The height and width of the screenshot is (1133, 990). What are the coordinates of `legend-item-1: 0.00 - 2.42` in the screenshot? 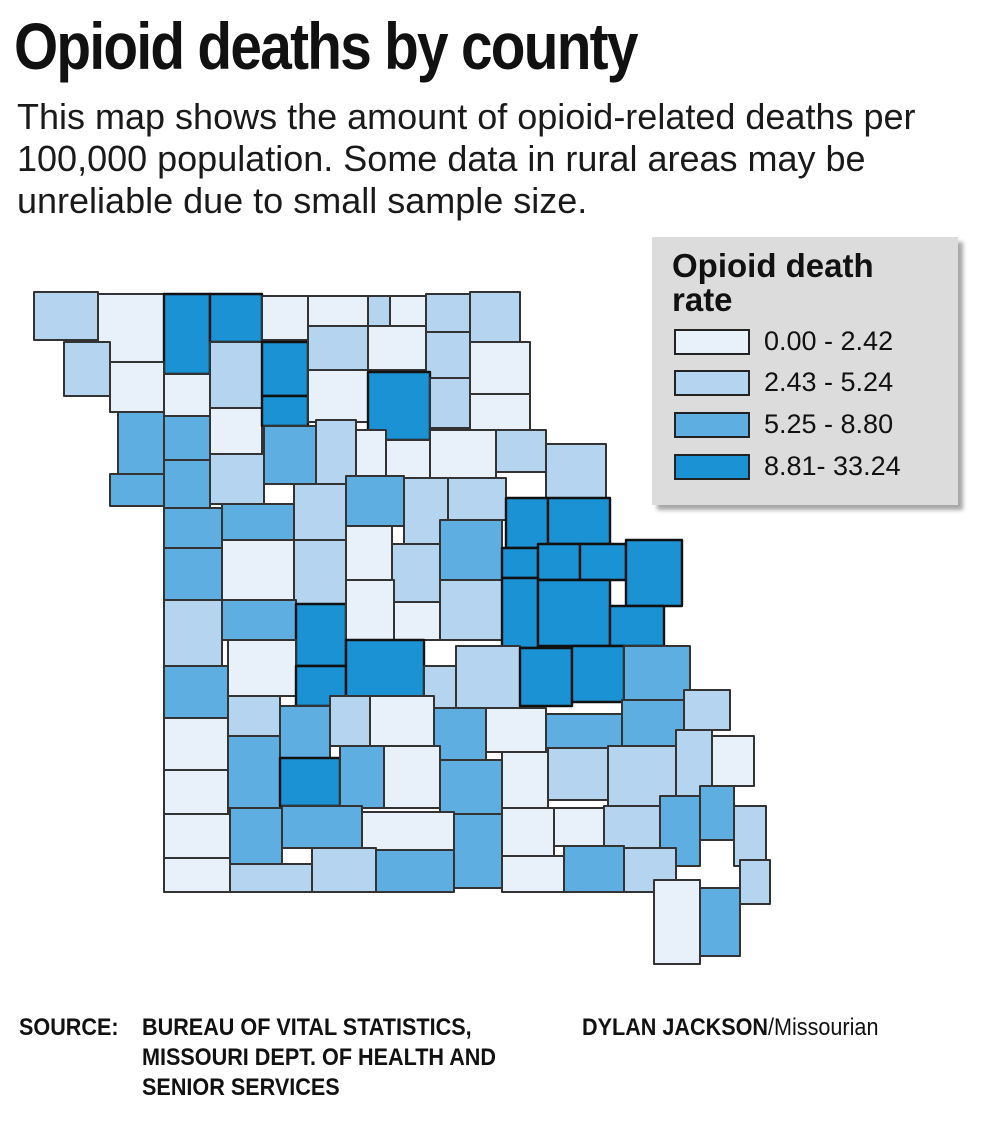 It's located at (814, 342).